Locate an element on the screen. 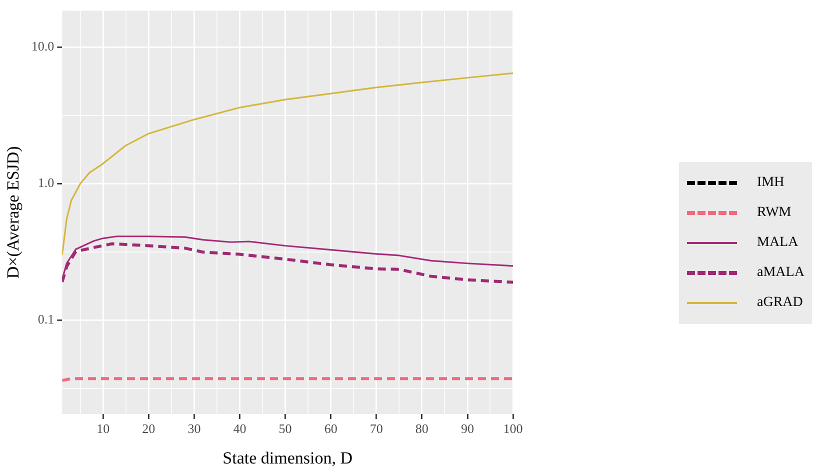  x-tick-label: 10 is located at coordinates (103, 428).